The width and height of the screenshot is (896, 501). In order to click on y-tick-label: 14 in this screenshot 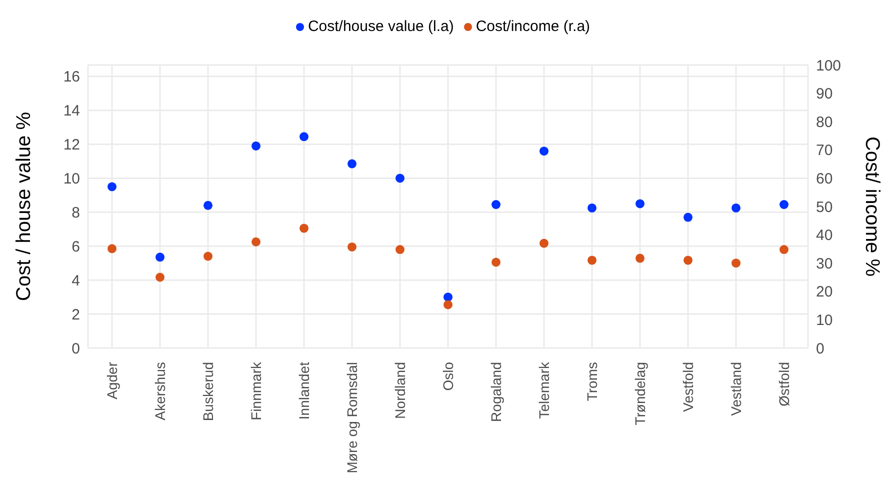, I will do `click(71, 111)`.